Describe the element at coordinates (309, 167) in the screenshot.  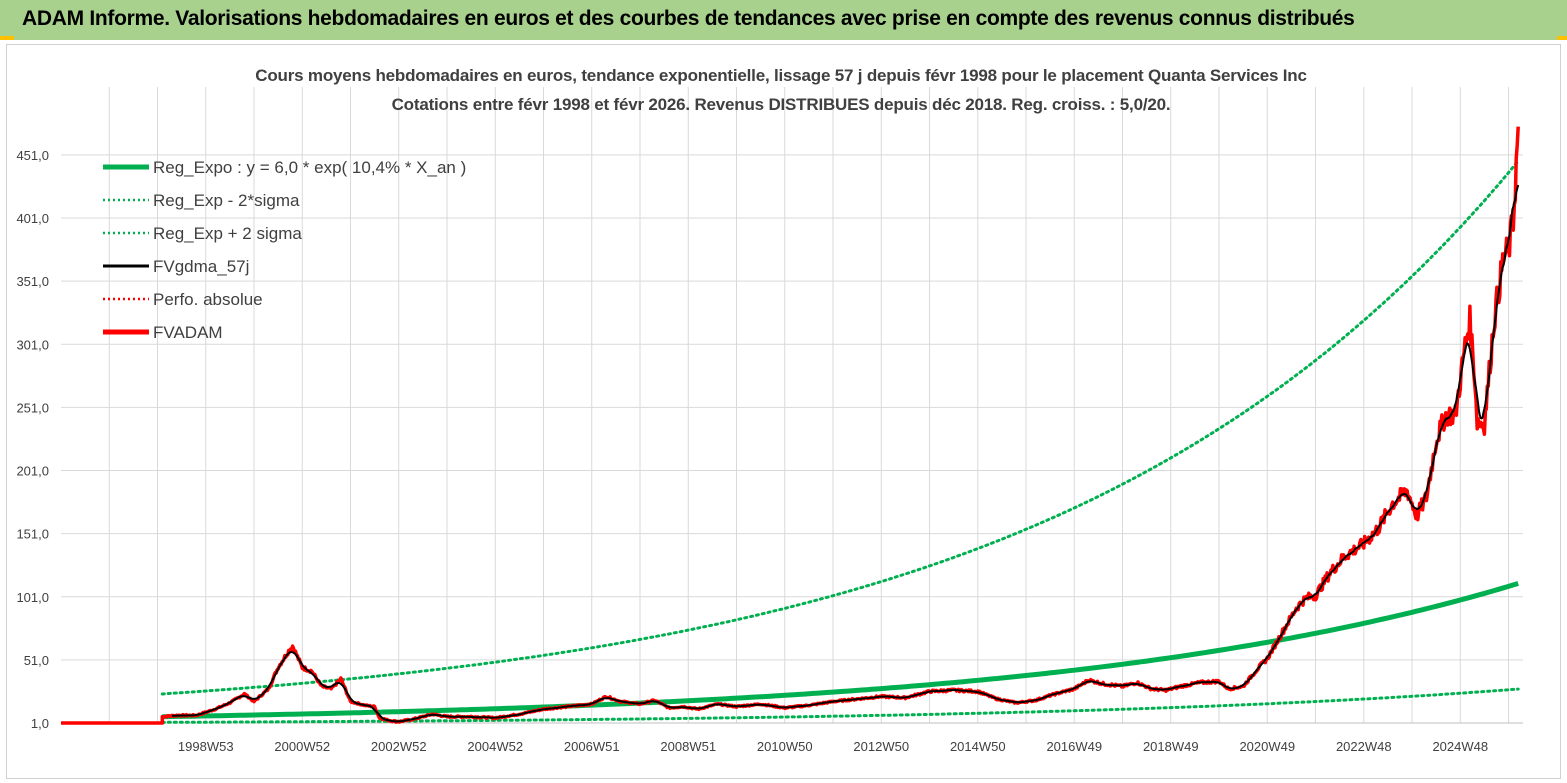
I see `legend-label: Reg_Expo : y = 6,0 * exp( 10,4% * X_an )` at that location.